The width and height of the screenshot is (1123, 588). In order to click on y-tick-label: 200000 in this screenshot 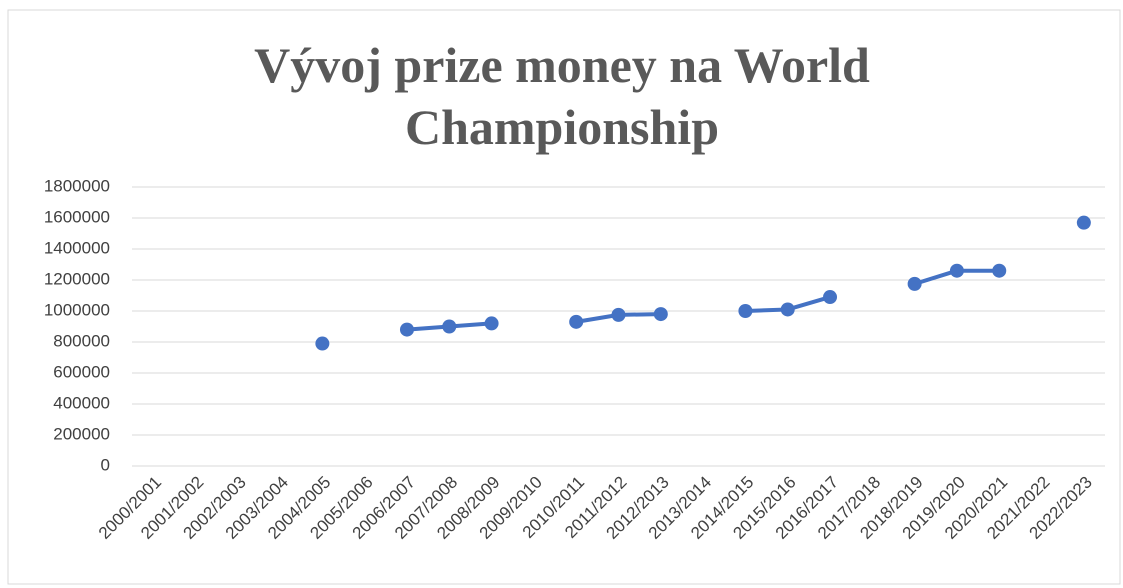, I will do `click(81, 433)`.